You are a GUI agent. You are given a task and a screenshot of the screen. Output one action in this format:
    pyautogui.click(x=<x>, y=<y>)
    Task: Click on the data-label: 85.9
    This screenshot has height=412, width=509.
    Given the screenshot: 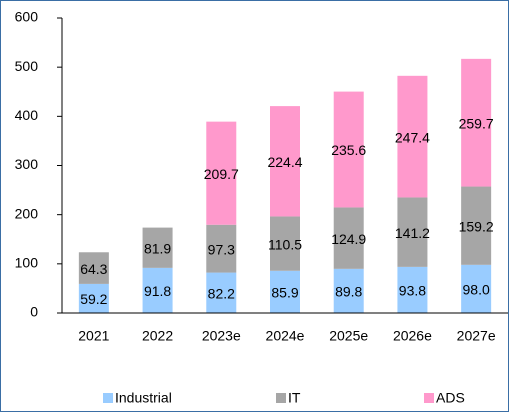 What is the action you would take?
    pyautogui.click(x=284, y=293)
    